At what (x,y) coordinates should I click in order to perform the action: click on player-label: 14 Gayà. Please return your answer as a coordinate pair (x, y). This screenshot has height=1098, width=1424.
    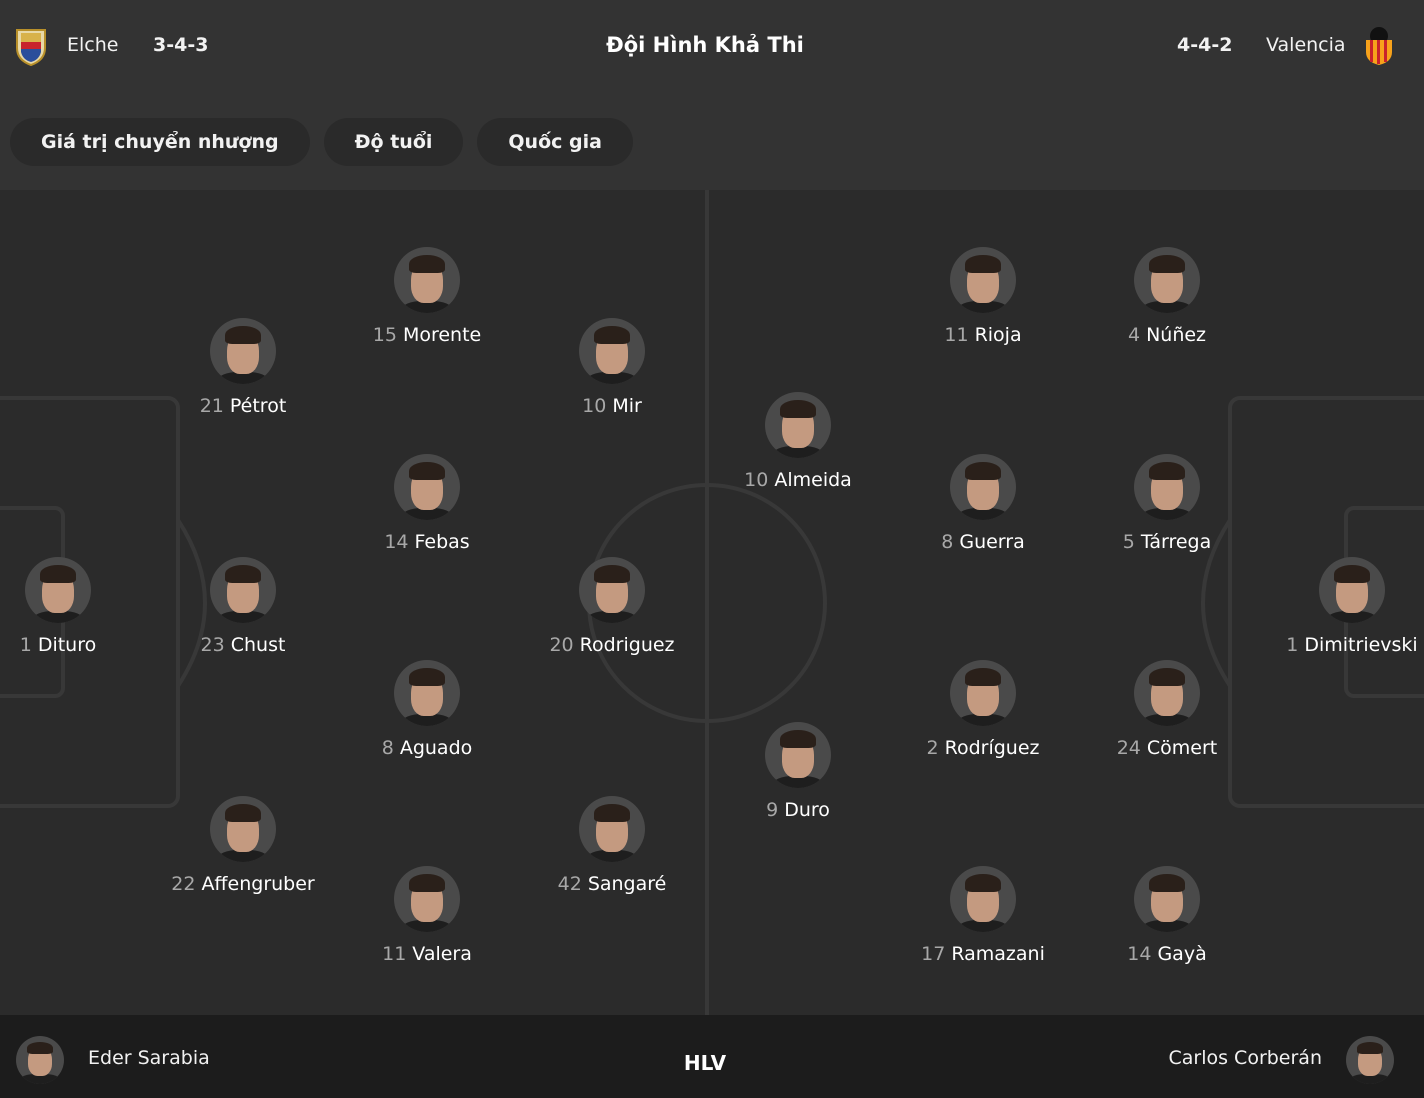
    Looking at the image, I should click on (1167, 954).